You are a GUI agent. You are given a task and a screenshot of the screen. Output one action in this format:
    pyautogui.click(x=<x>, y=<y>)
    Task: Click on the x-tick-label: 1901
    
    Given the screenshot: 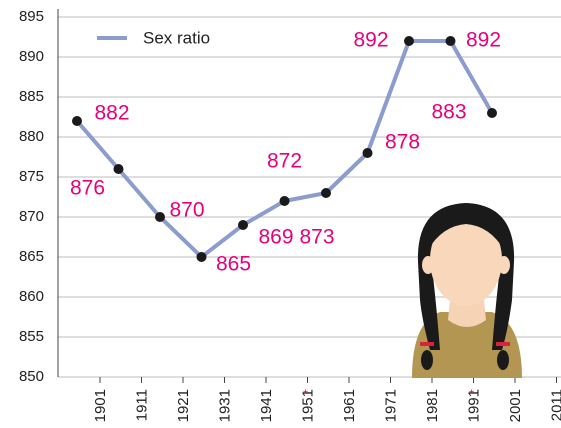 What is the action you would take?
    pyautogui.click(x=100, y=405)
    